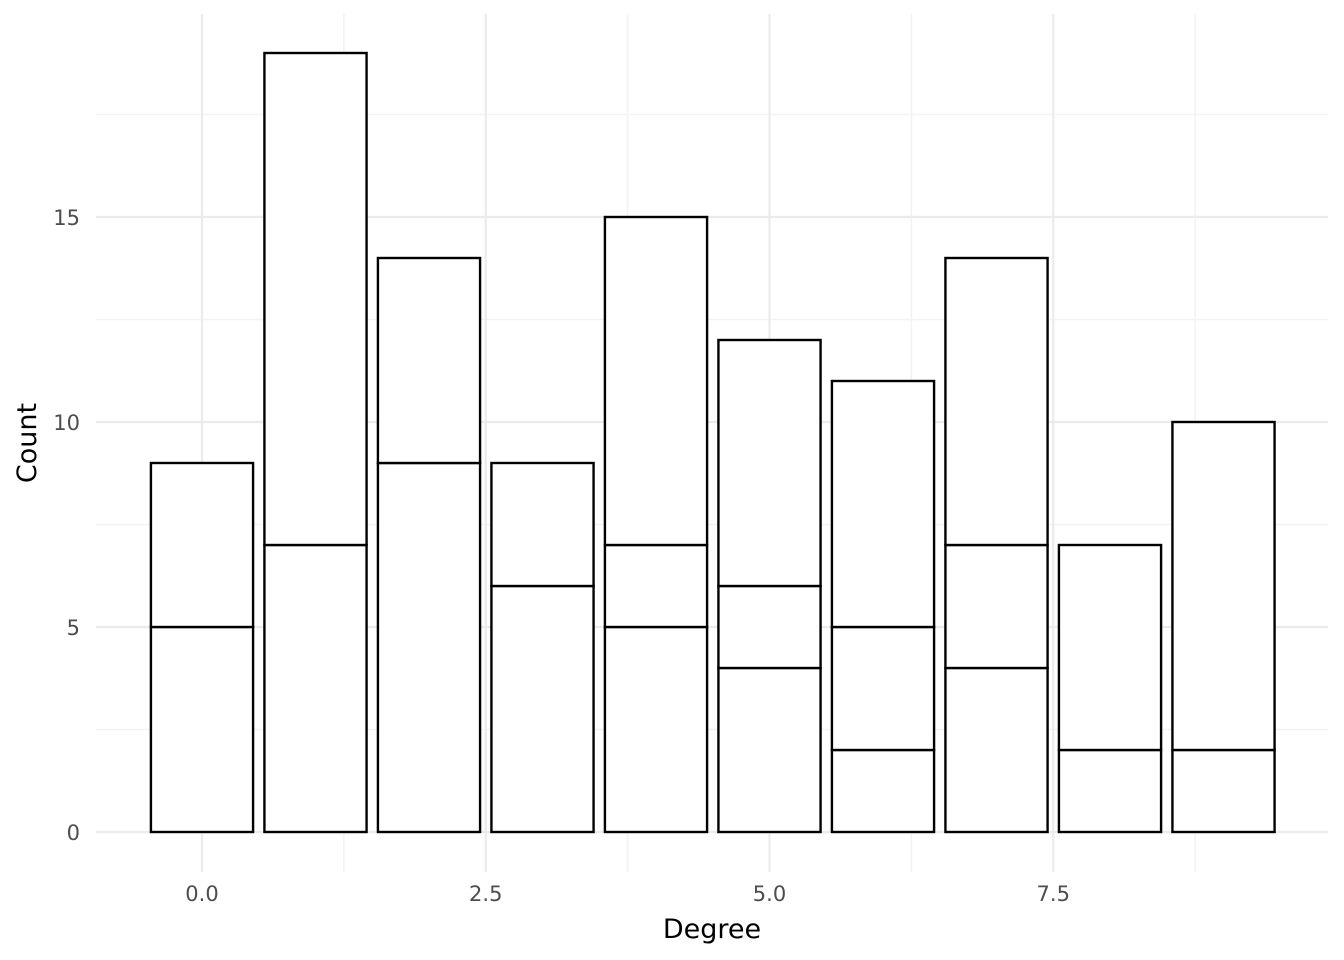  What do you see at coordinates (627, 894) in the screenshot?
I see `x-axis-ticks: 0.0 2.5 5.0 7.5` at bounding box center [627, 894].